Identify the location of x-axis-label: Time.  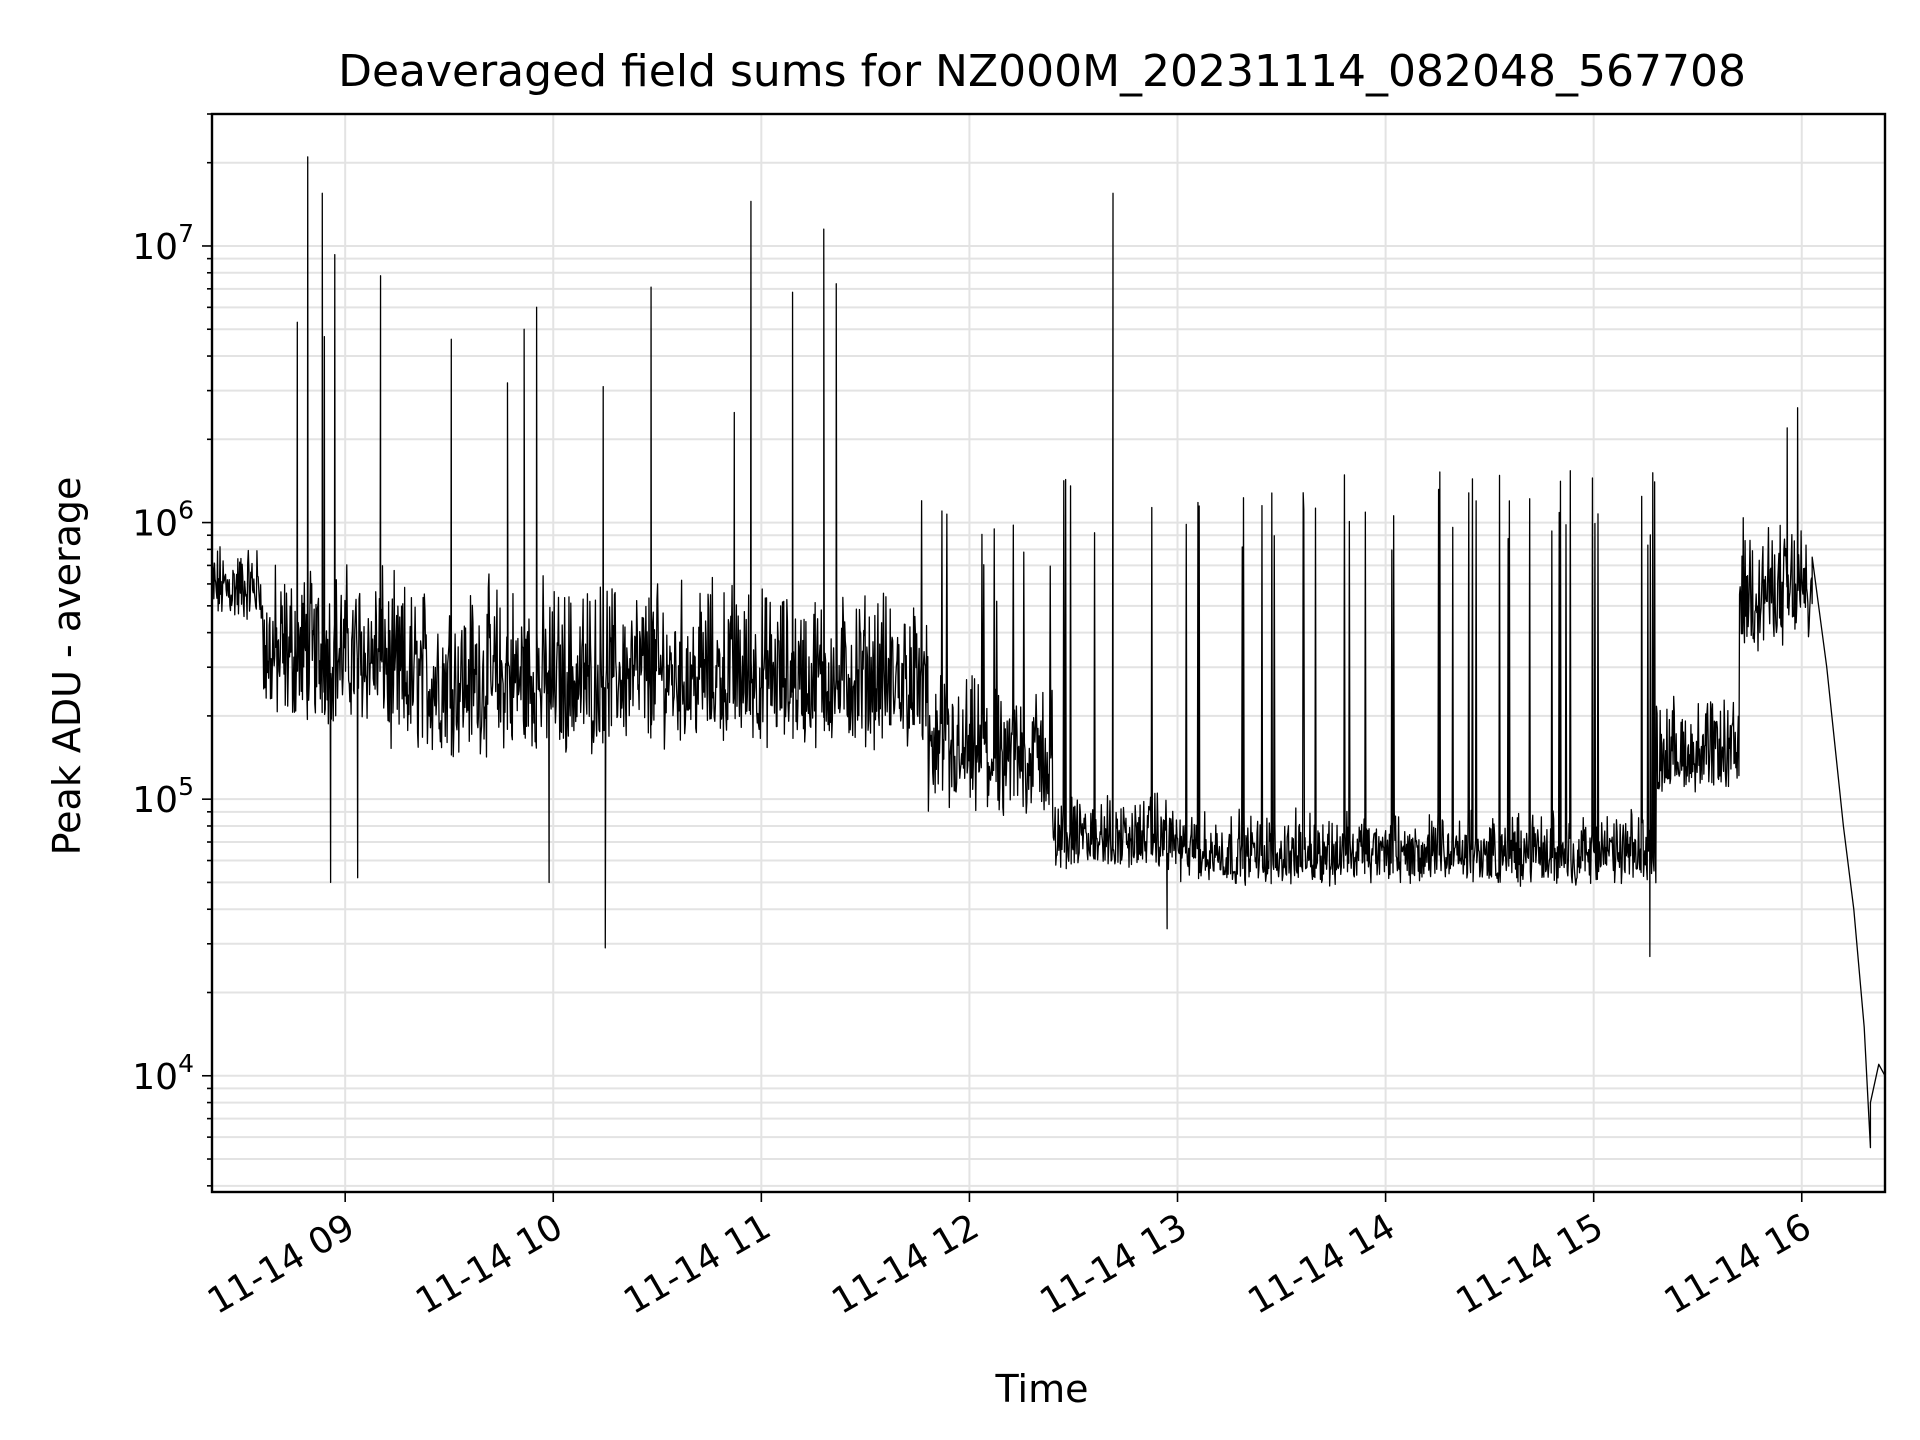
(1042, 1389).